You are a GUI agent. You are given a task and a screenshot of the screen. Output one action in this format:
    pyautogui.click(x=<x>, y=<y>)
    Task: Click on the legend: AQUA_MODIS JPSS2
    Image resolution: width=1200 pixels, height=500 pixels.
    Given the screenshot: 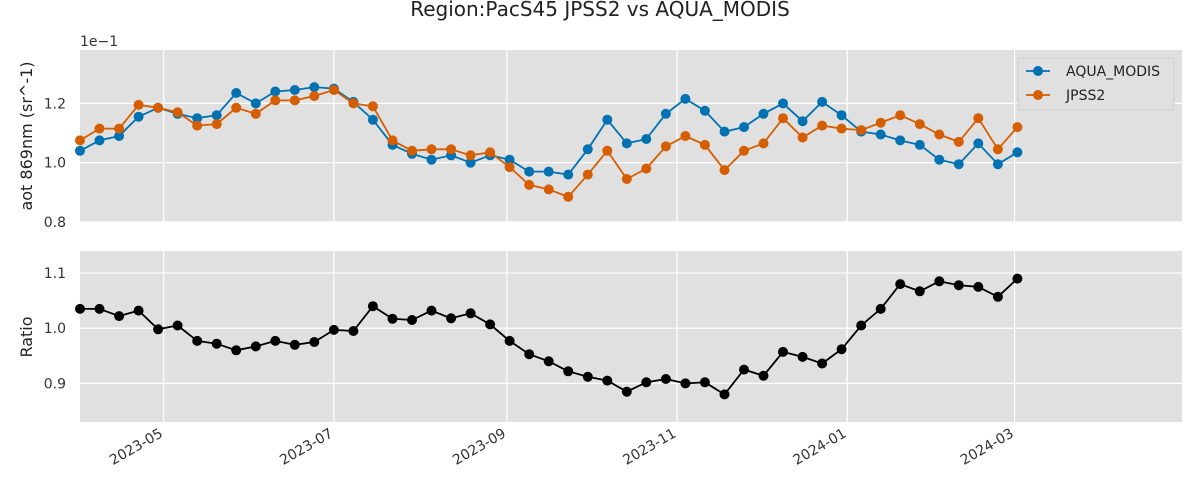 What is the action you would take?
    pyautogui.click(x=1096, y=84)
    